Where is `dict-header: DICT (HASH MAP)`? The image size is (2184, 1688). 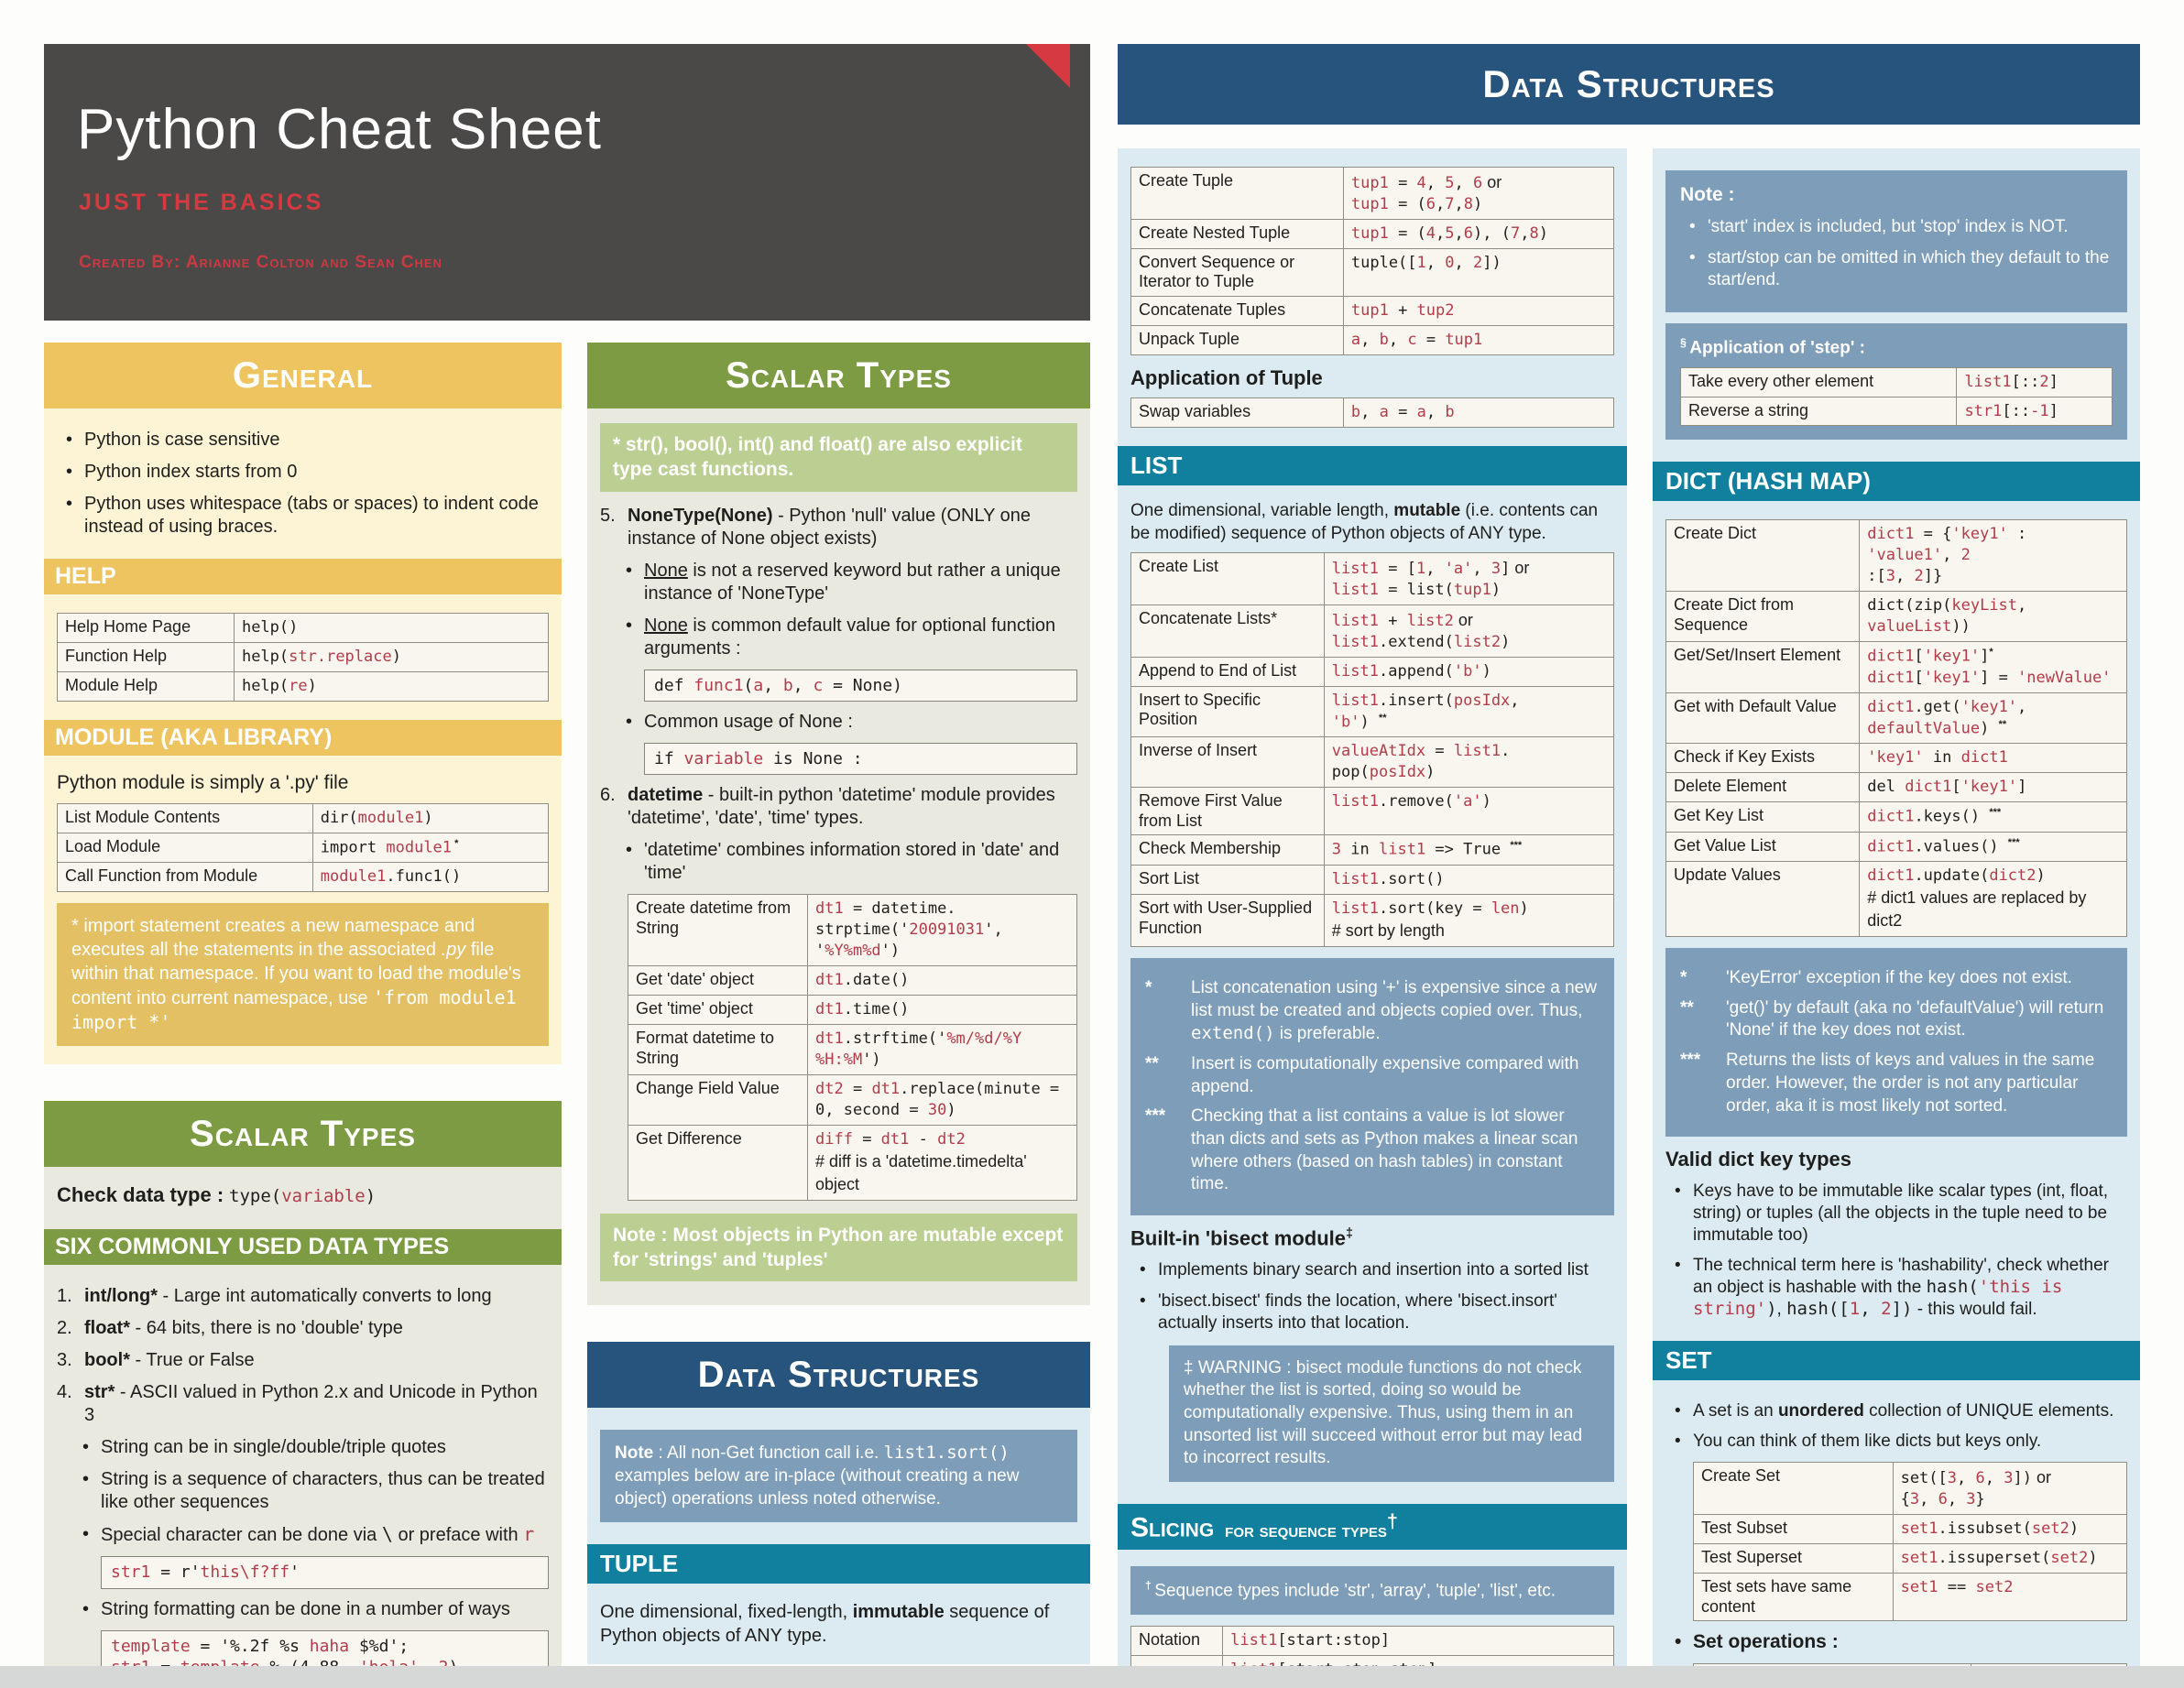
dict-header: DICT (HASH MAP) is located at coordinates (1896, 482).